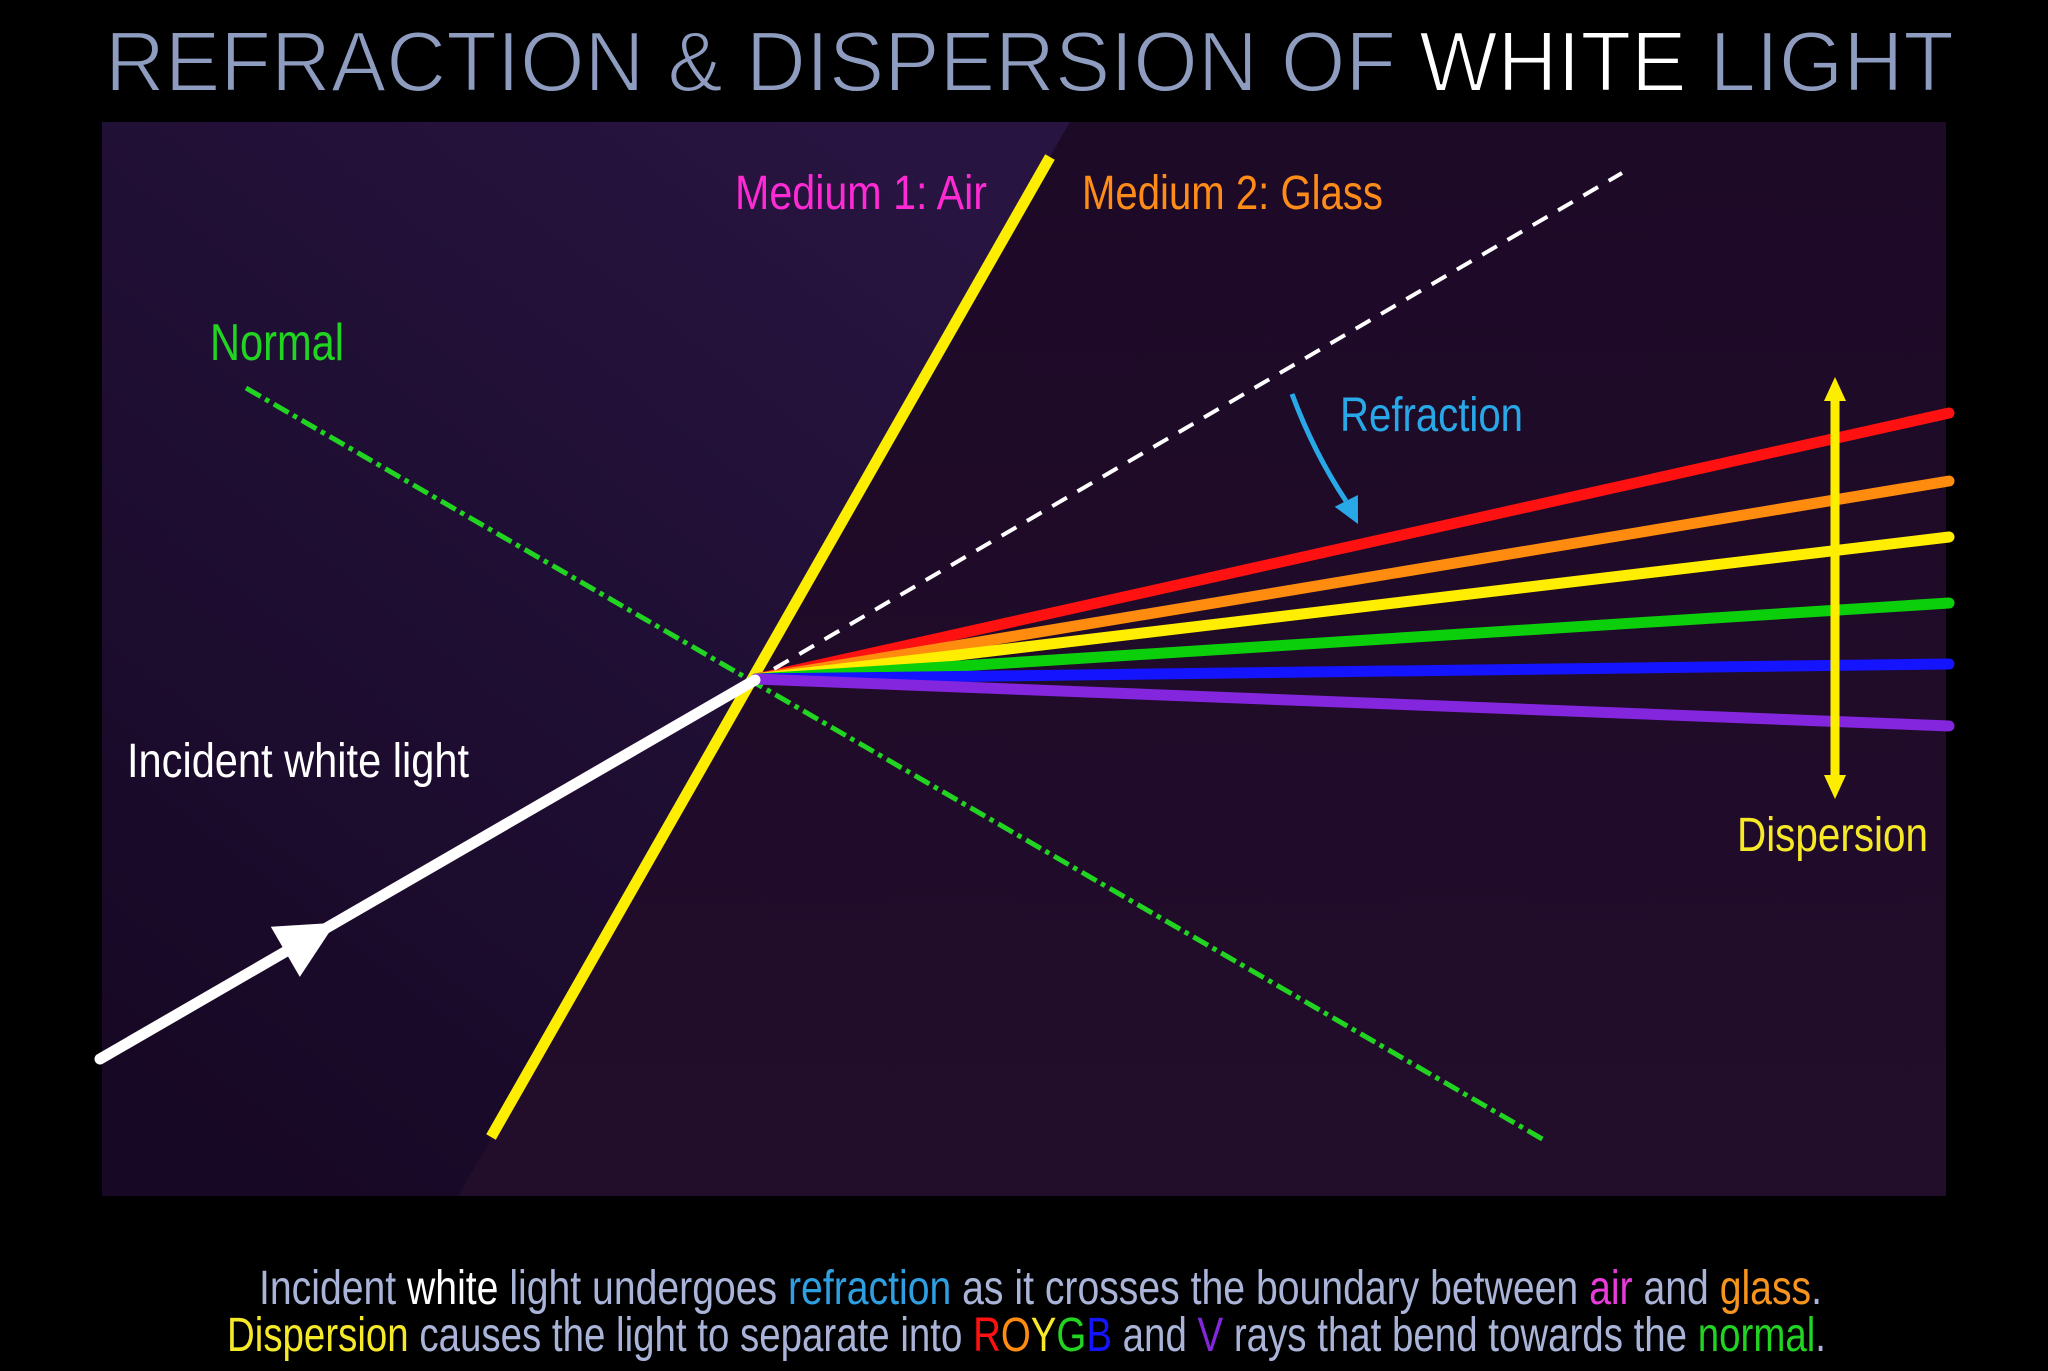  What do you see at coordinates (1029, 62) in the screenshot?
I see `svg-text:REFRACTION & DISPERSION OF WHI: REFRACTION & DISPERSION OF WHITE LIGHT` at bounding box center [1029, 62].